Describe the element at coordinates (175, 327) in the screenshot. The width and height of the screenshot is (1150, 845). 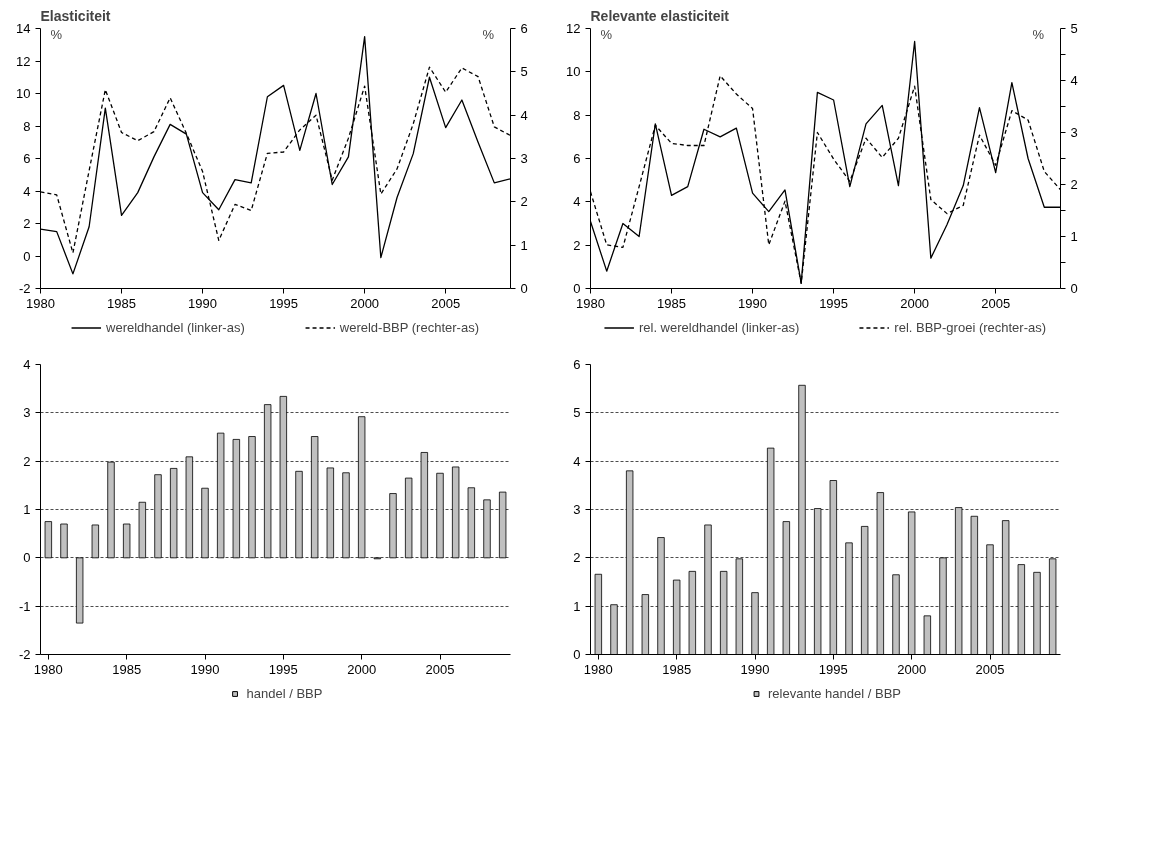
I see `legend-label: wereldhandel (linker-as)` at that location.